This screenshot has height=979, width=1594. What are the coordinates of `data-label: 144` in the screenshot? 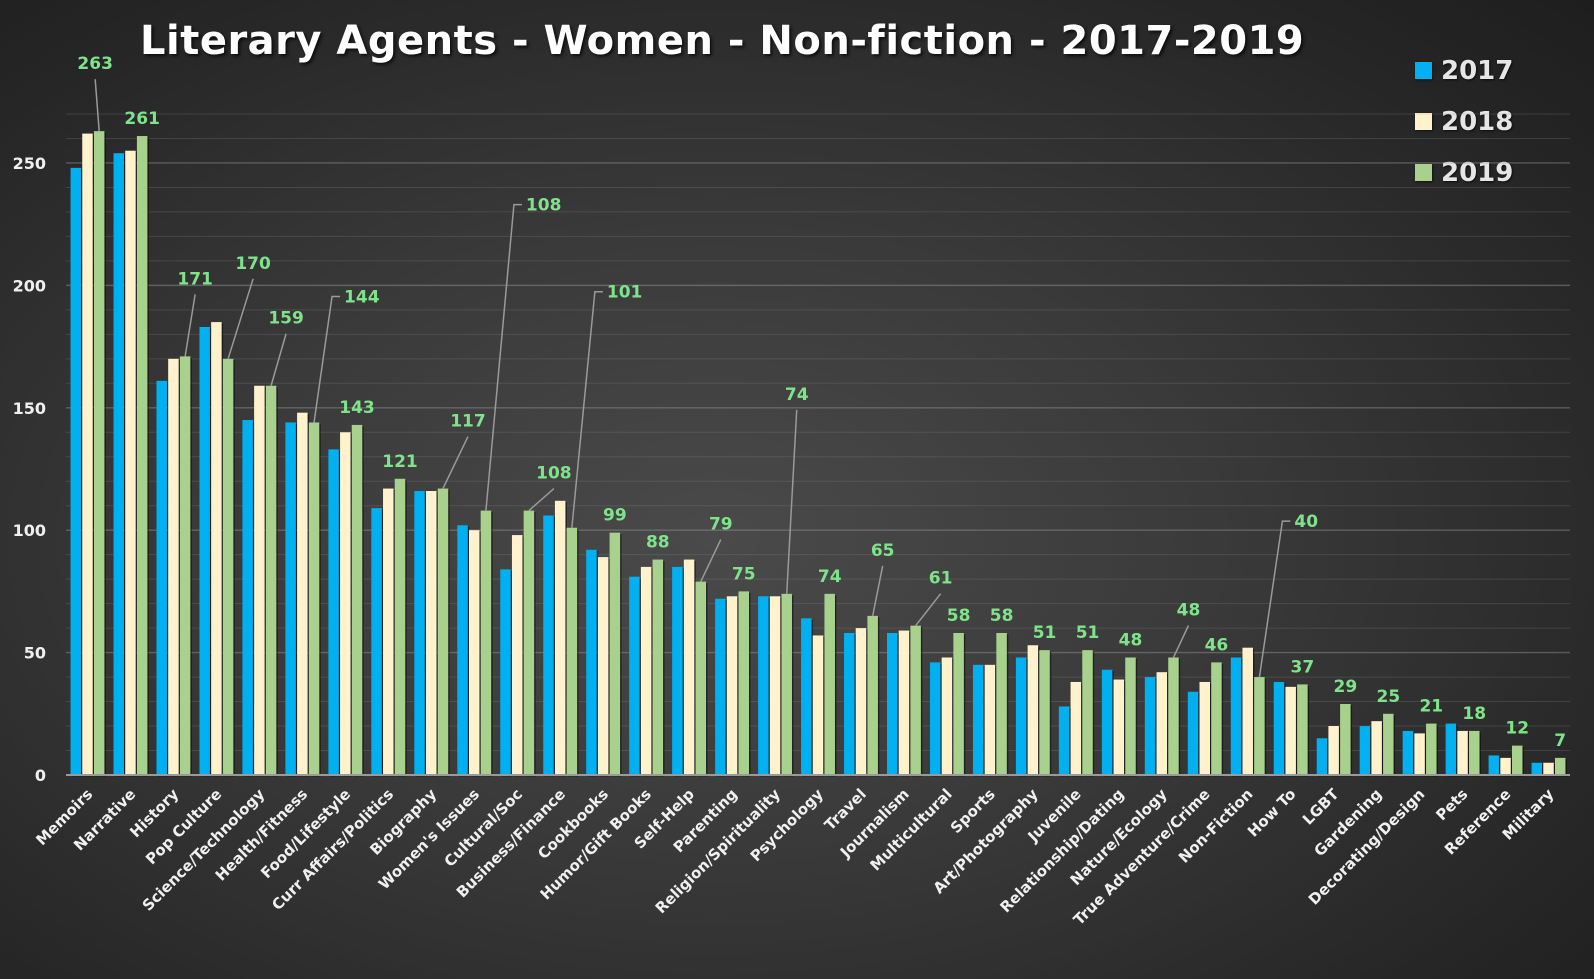 It's located at (362, 297).